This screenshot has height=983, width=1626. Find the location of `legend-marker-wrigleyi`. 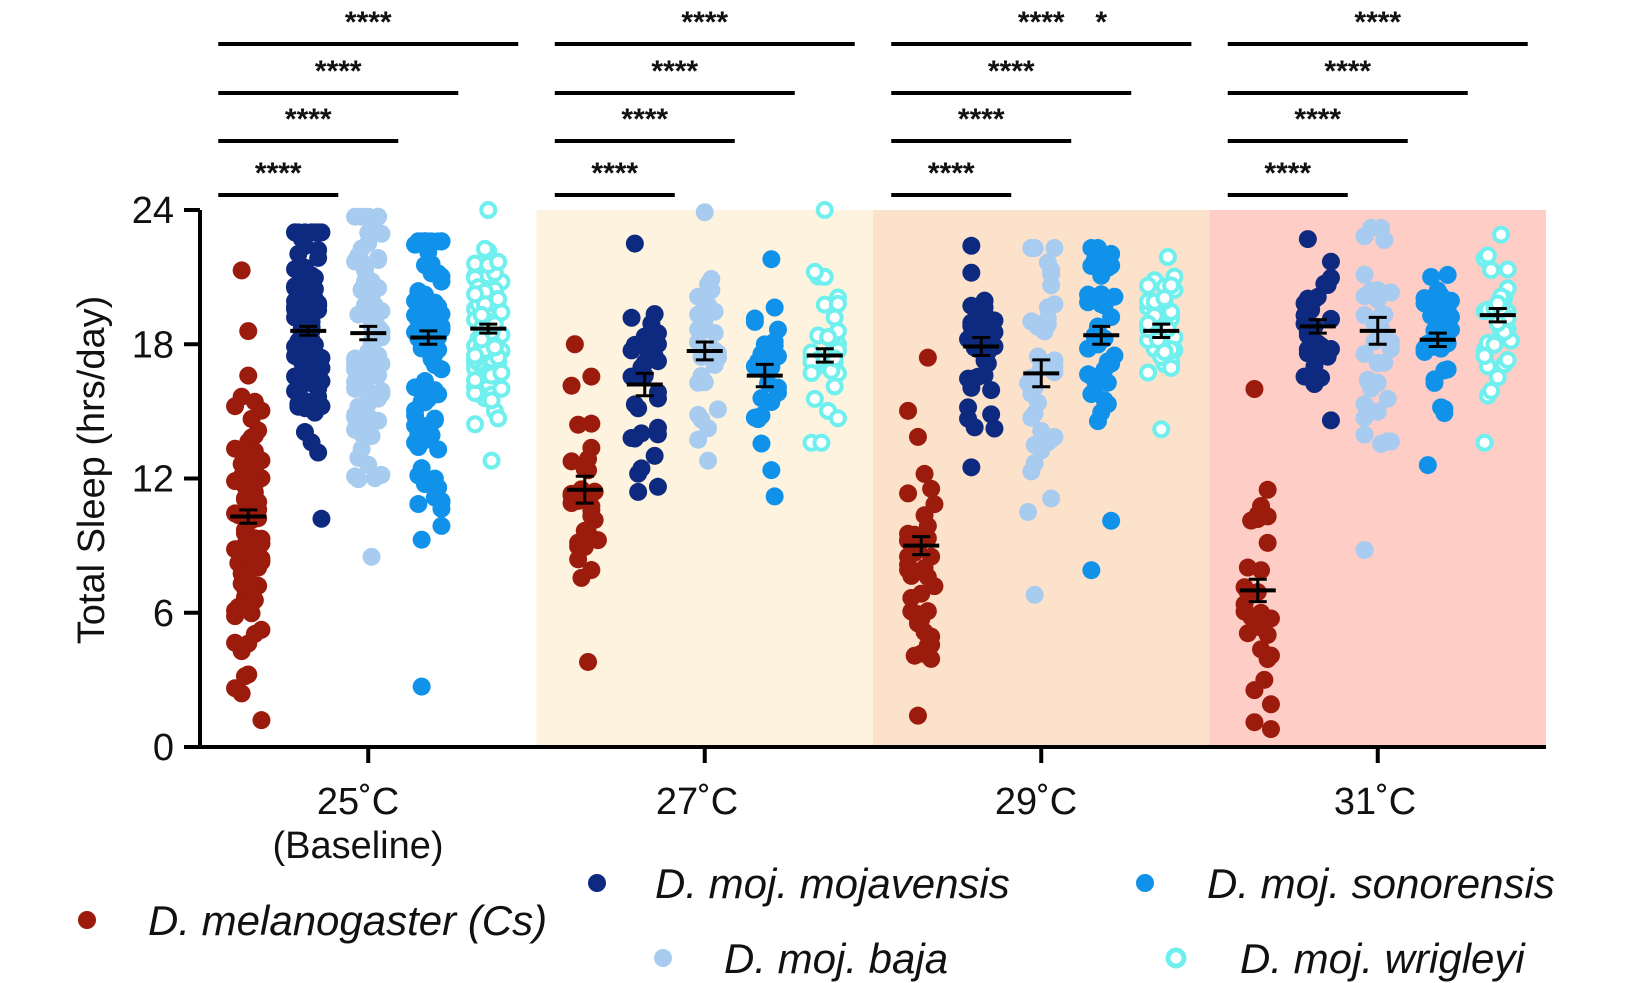

legend-marker-wrigleyi is located at coordinates (1176, 958).